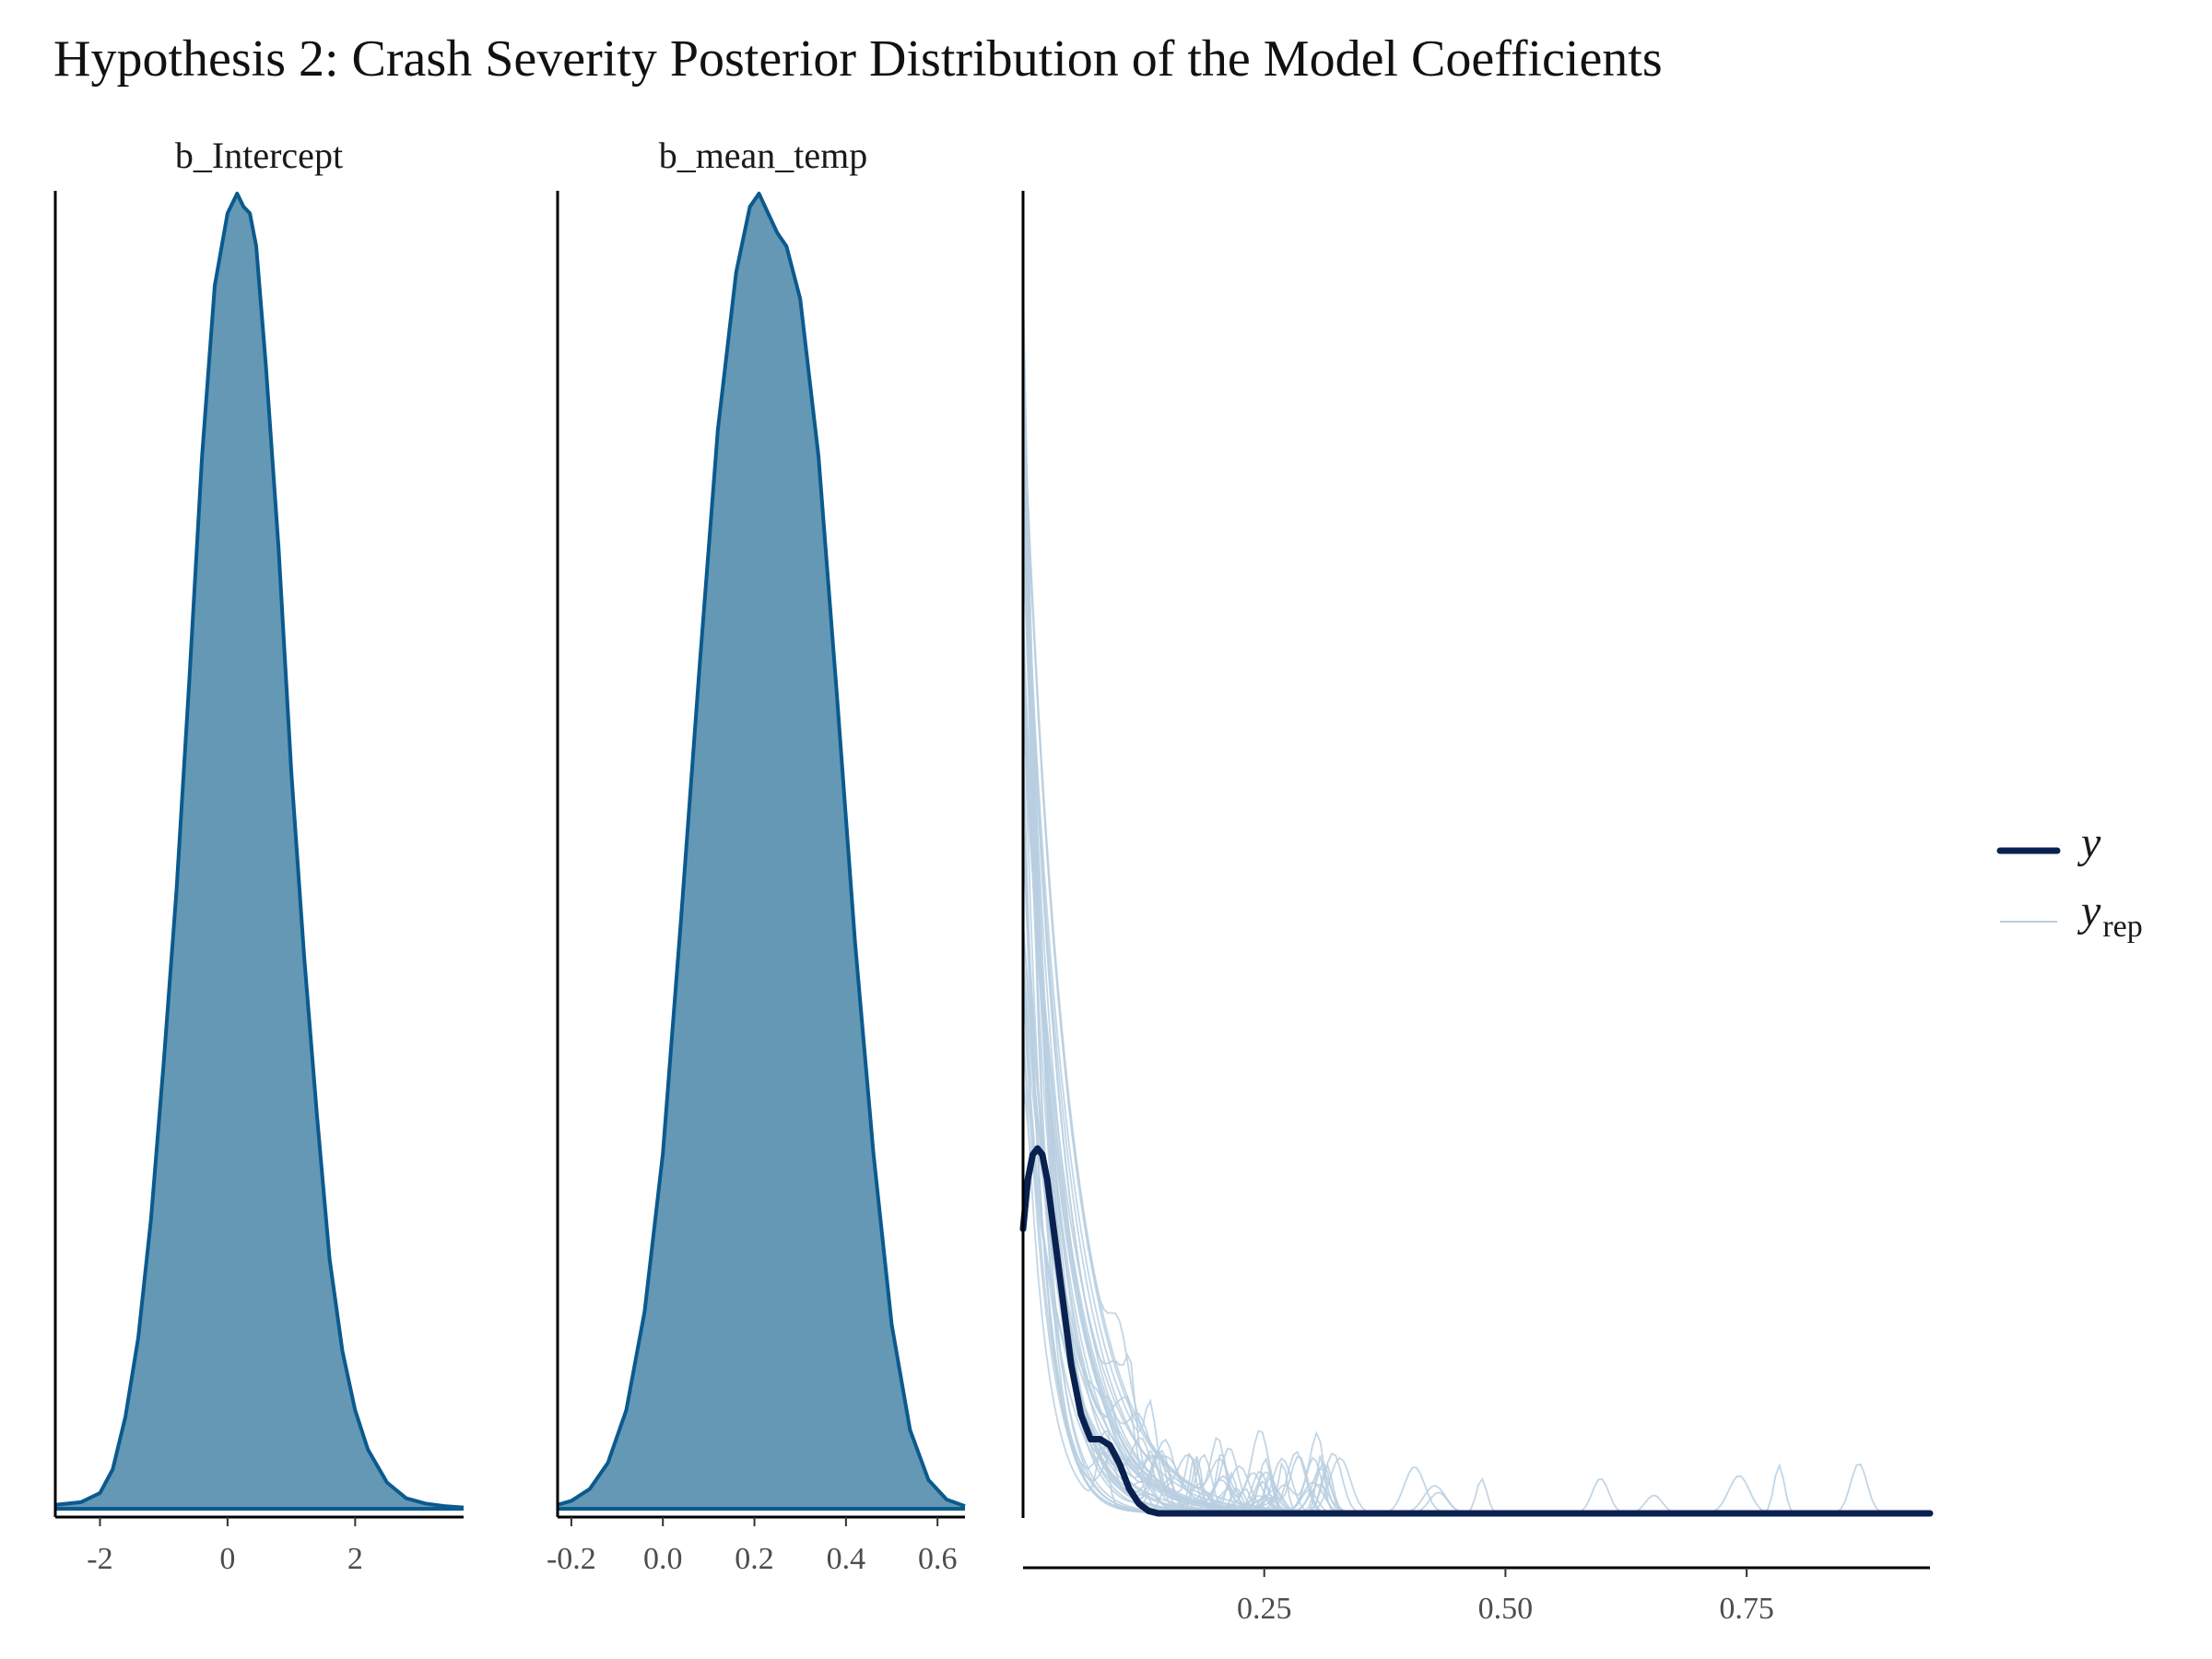 This screenshot has height=1659, width=2212. What do you see at coordinates (663, 1559) in the screenshot?
I see `x-tick-label: 0.0` at bounding box center [663, 1559].